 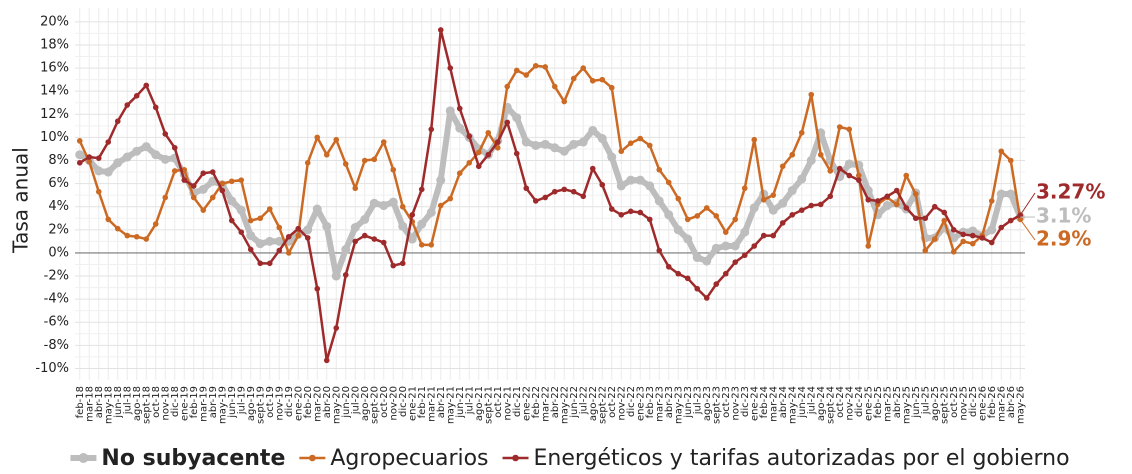 I want to click on x-tick-label: may-21, so click(x=450, y=405).